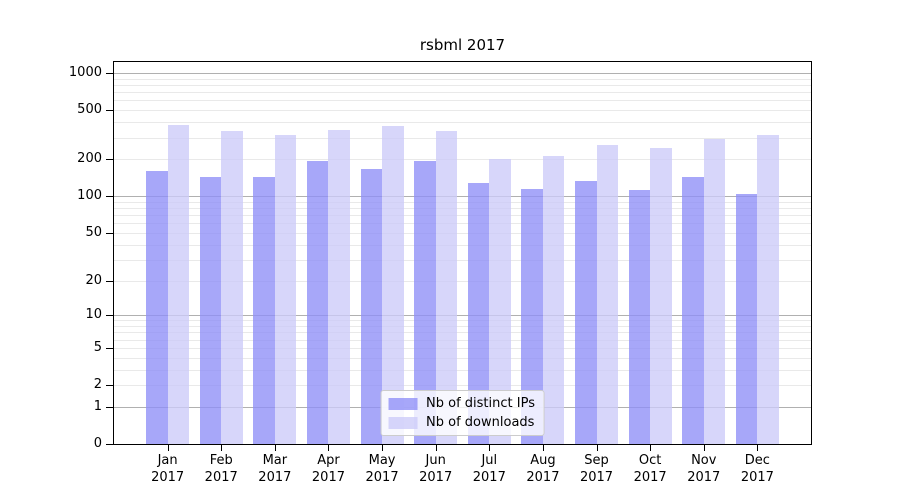 The height and width of the screenshot is (500, 900). What do you see at coordinates (714, 291) in the screenshot?
I see `bar-downloads-nov` at bounding box center [714, 291].